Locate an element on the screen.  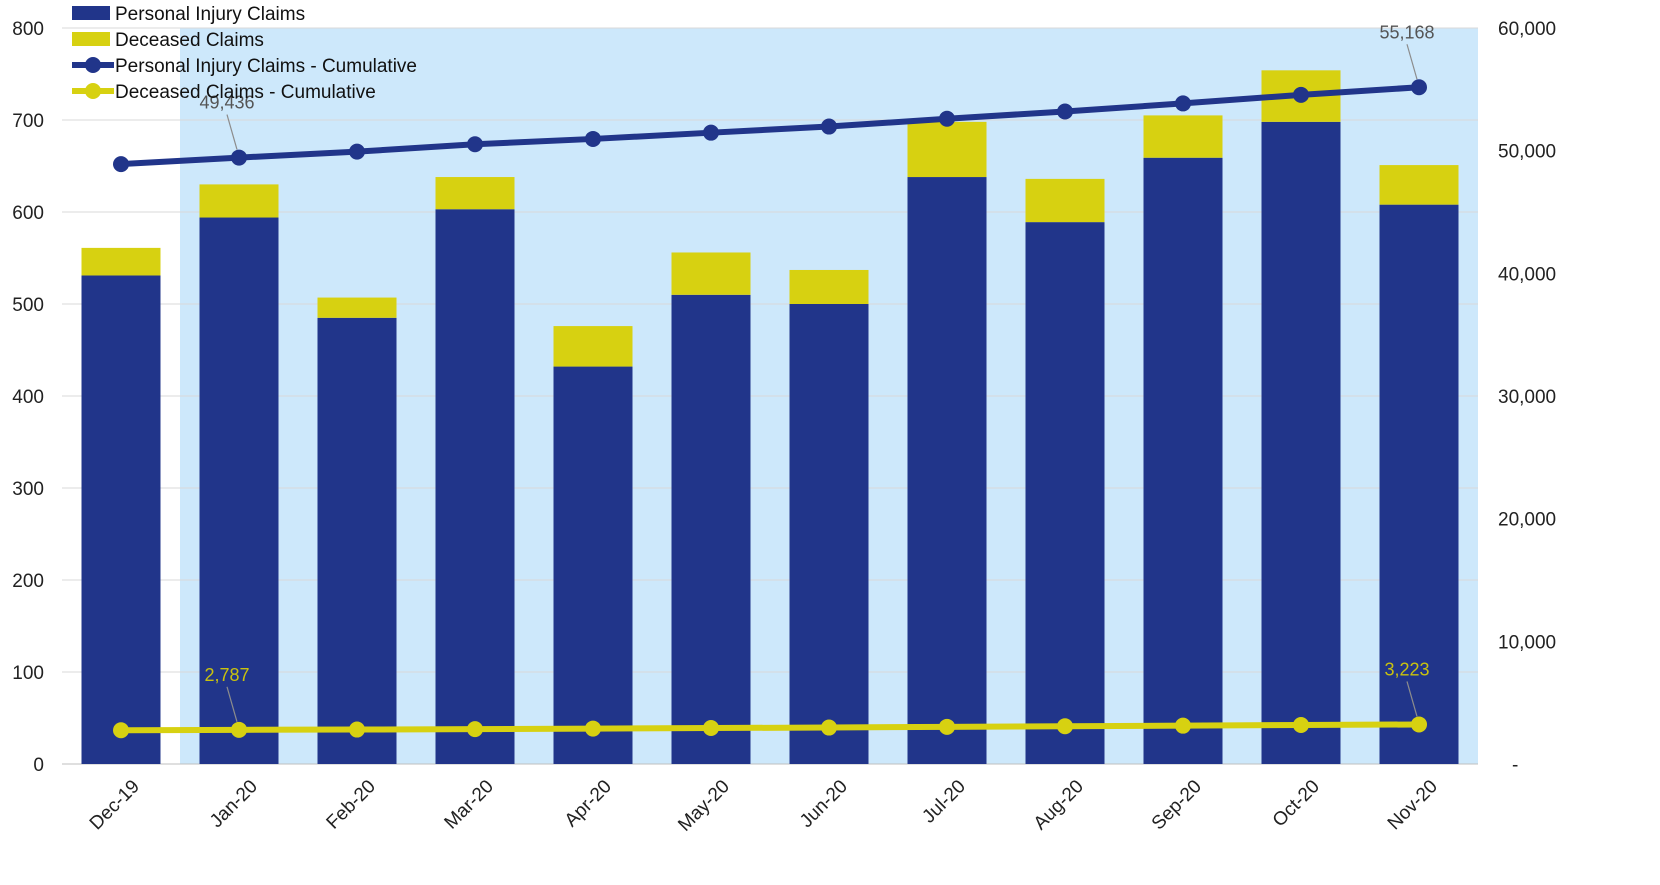
right-axis-tick: - is located at coordinates (1515, 765).